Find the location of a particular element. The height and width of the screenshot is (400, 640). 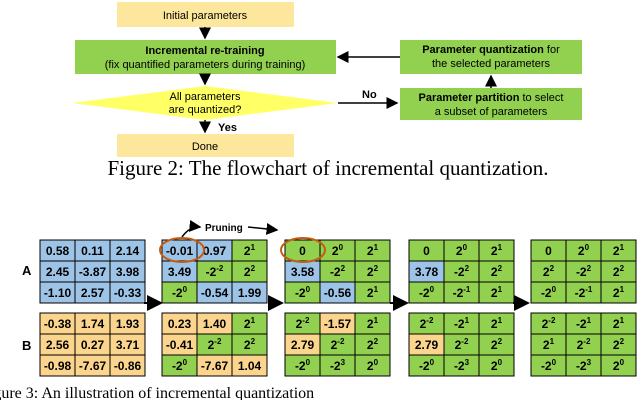

pruning-label: Pruning is located at coordinates (224, 228).